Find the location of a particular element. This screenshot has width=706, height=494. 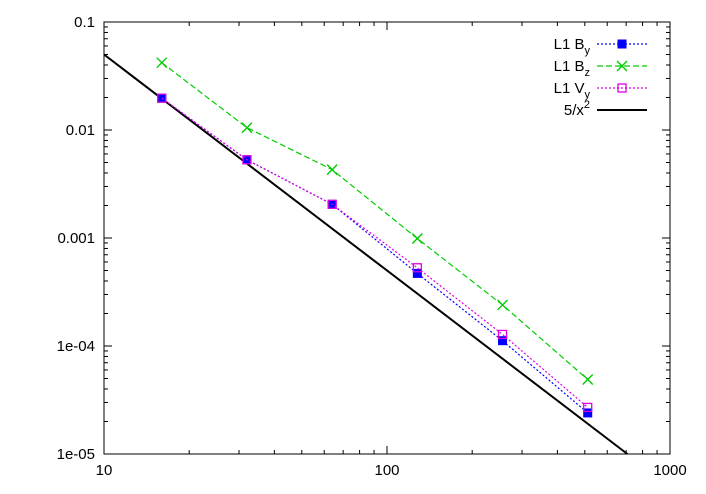

y-tick-label: 0.01 is located at coordinates (80, 130).